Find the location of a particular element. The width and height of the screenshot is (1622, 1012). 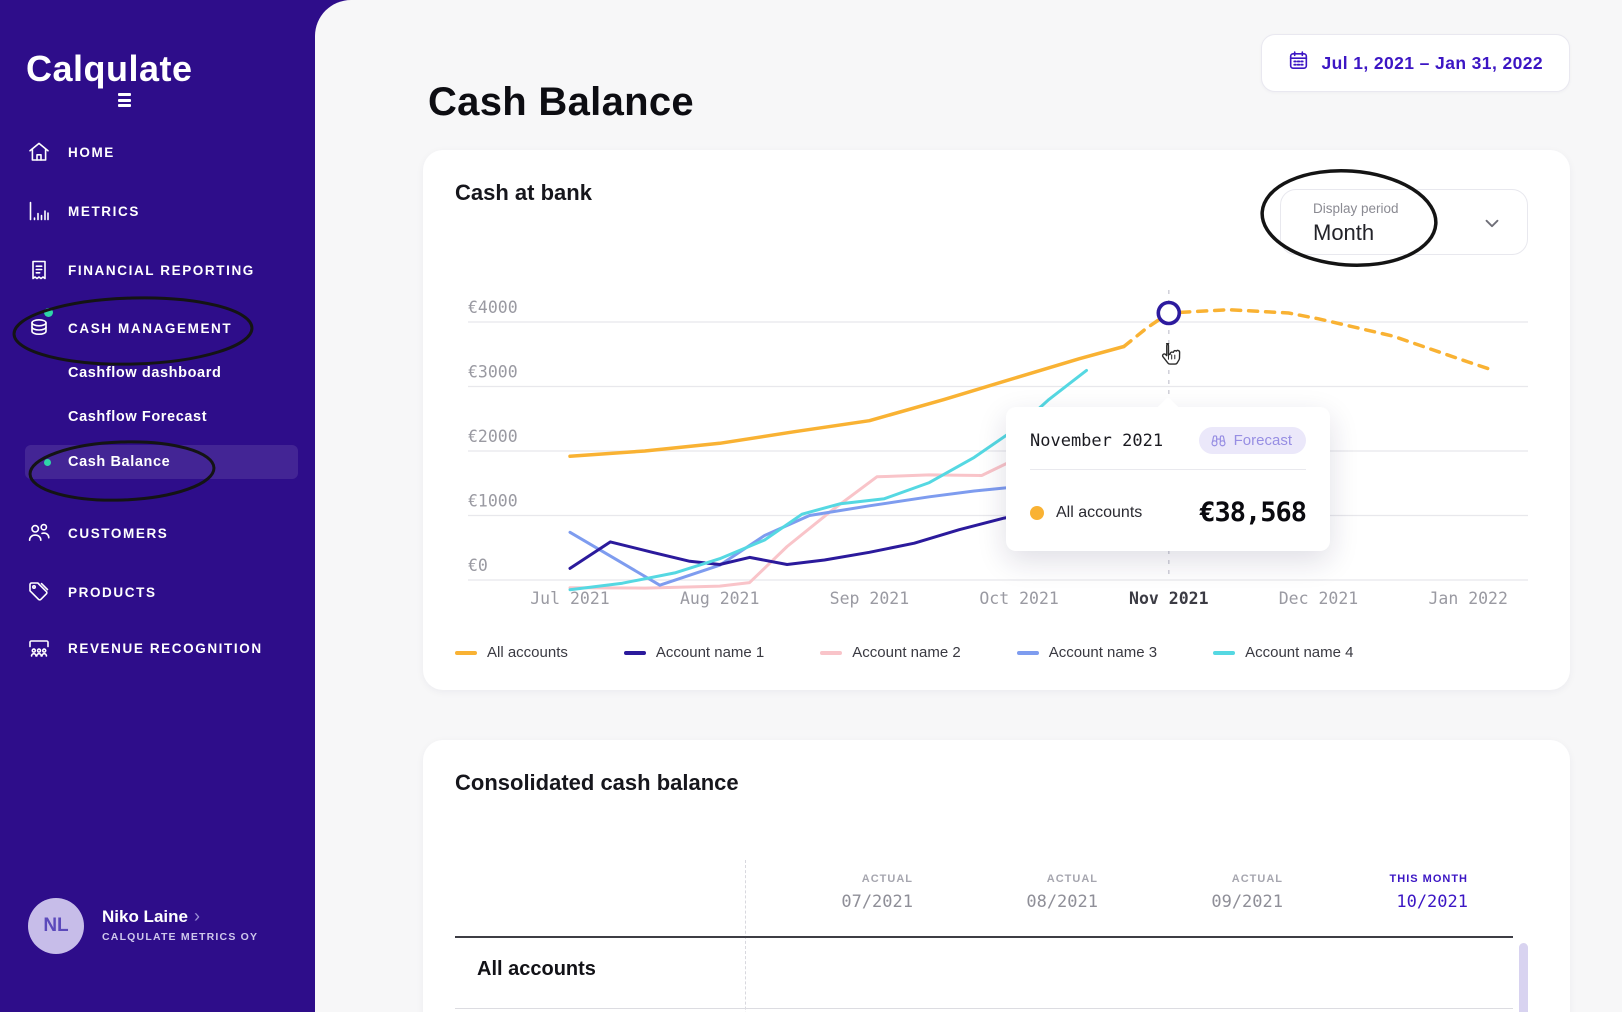

table-header-rule is located at coordinates (984, 937).